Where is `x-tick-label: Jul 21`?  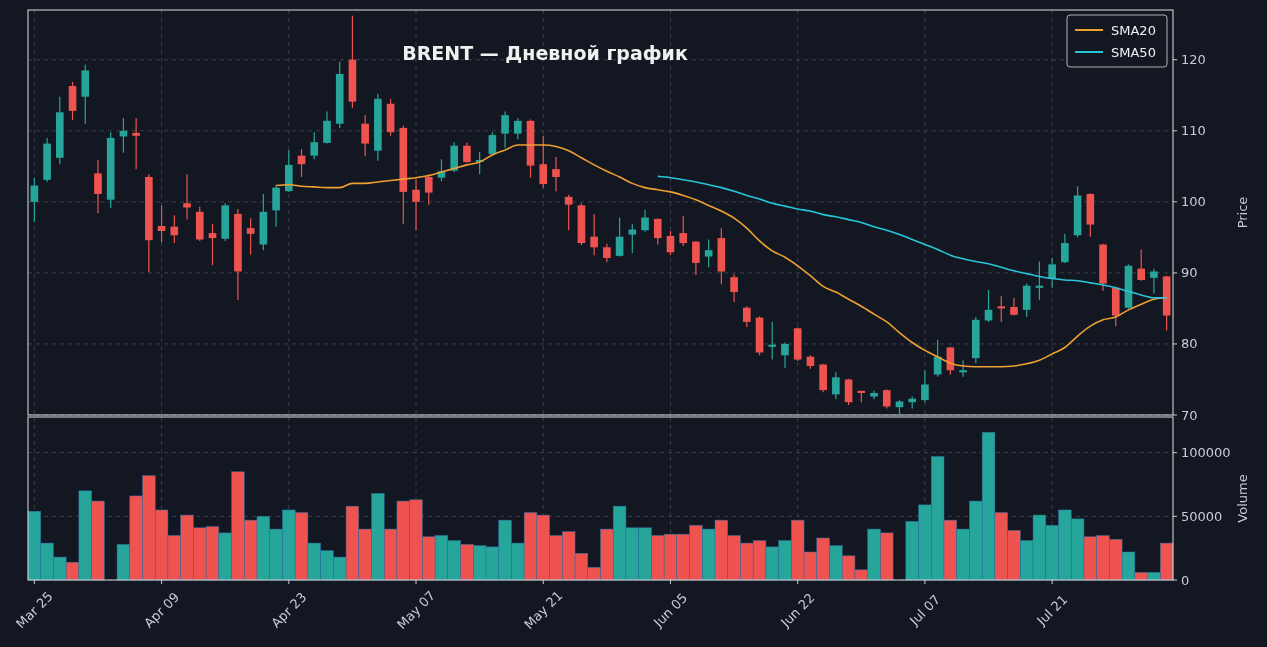
x-tick-label: Jul 21 is located at coordinates (1052, 610).